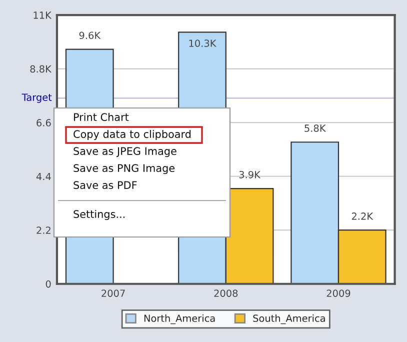 This screenshot has height=342, width=407. Describe the element at coordinates (43, 176) in the screenshot. I see `y-tick-label: 4.4` at that location.